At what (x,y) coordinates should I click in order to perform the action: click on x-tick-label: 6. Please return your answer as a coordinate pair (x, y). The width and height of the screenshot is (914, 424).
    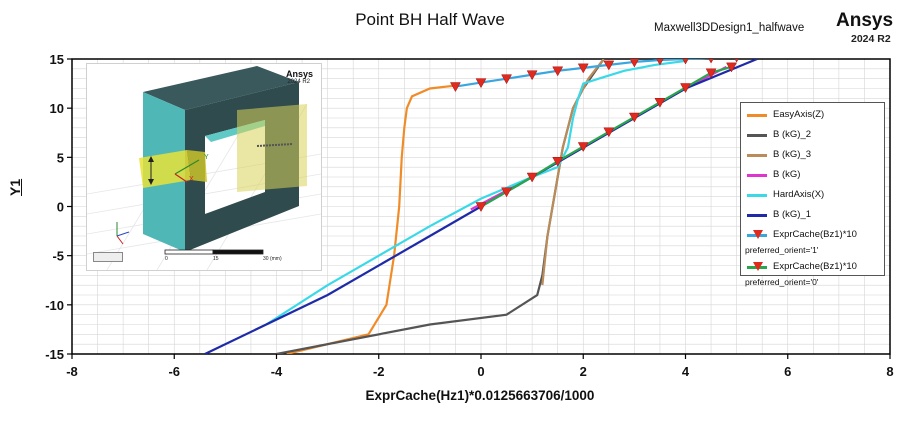
    Looking at the image, I should click on (787, 371).